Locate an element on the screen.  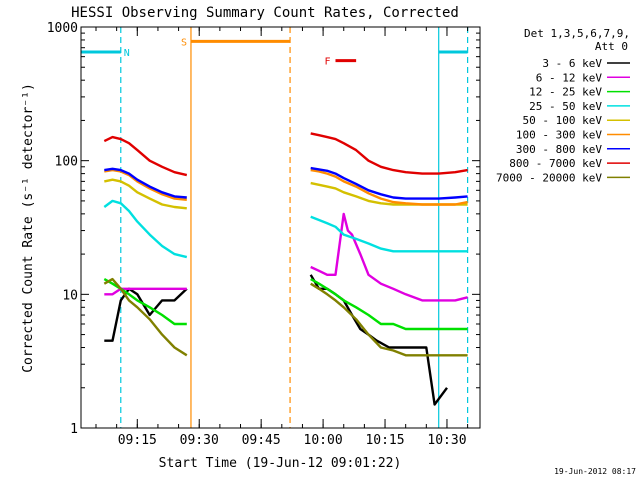
x-tick-label-0: 09:15 is located at coordinates (137, 440).